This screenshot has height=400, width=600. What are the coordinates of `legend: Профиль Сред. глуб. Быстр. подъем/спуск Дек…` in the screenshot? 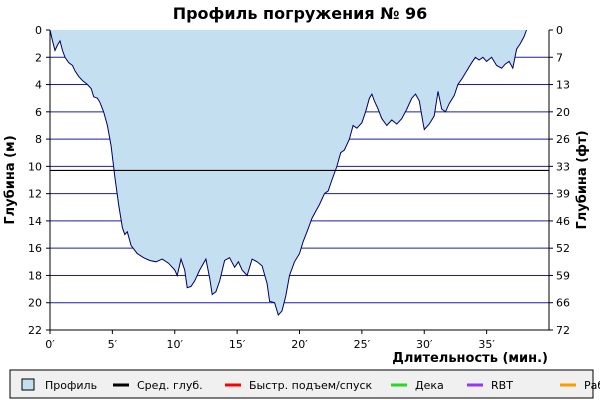 It's located at (304, 384).